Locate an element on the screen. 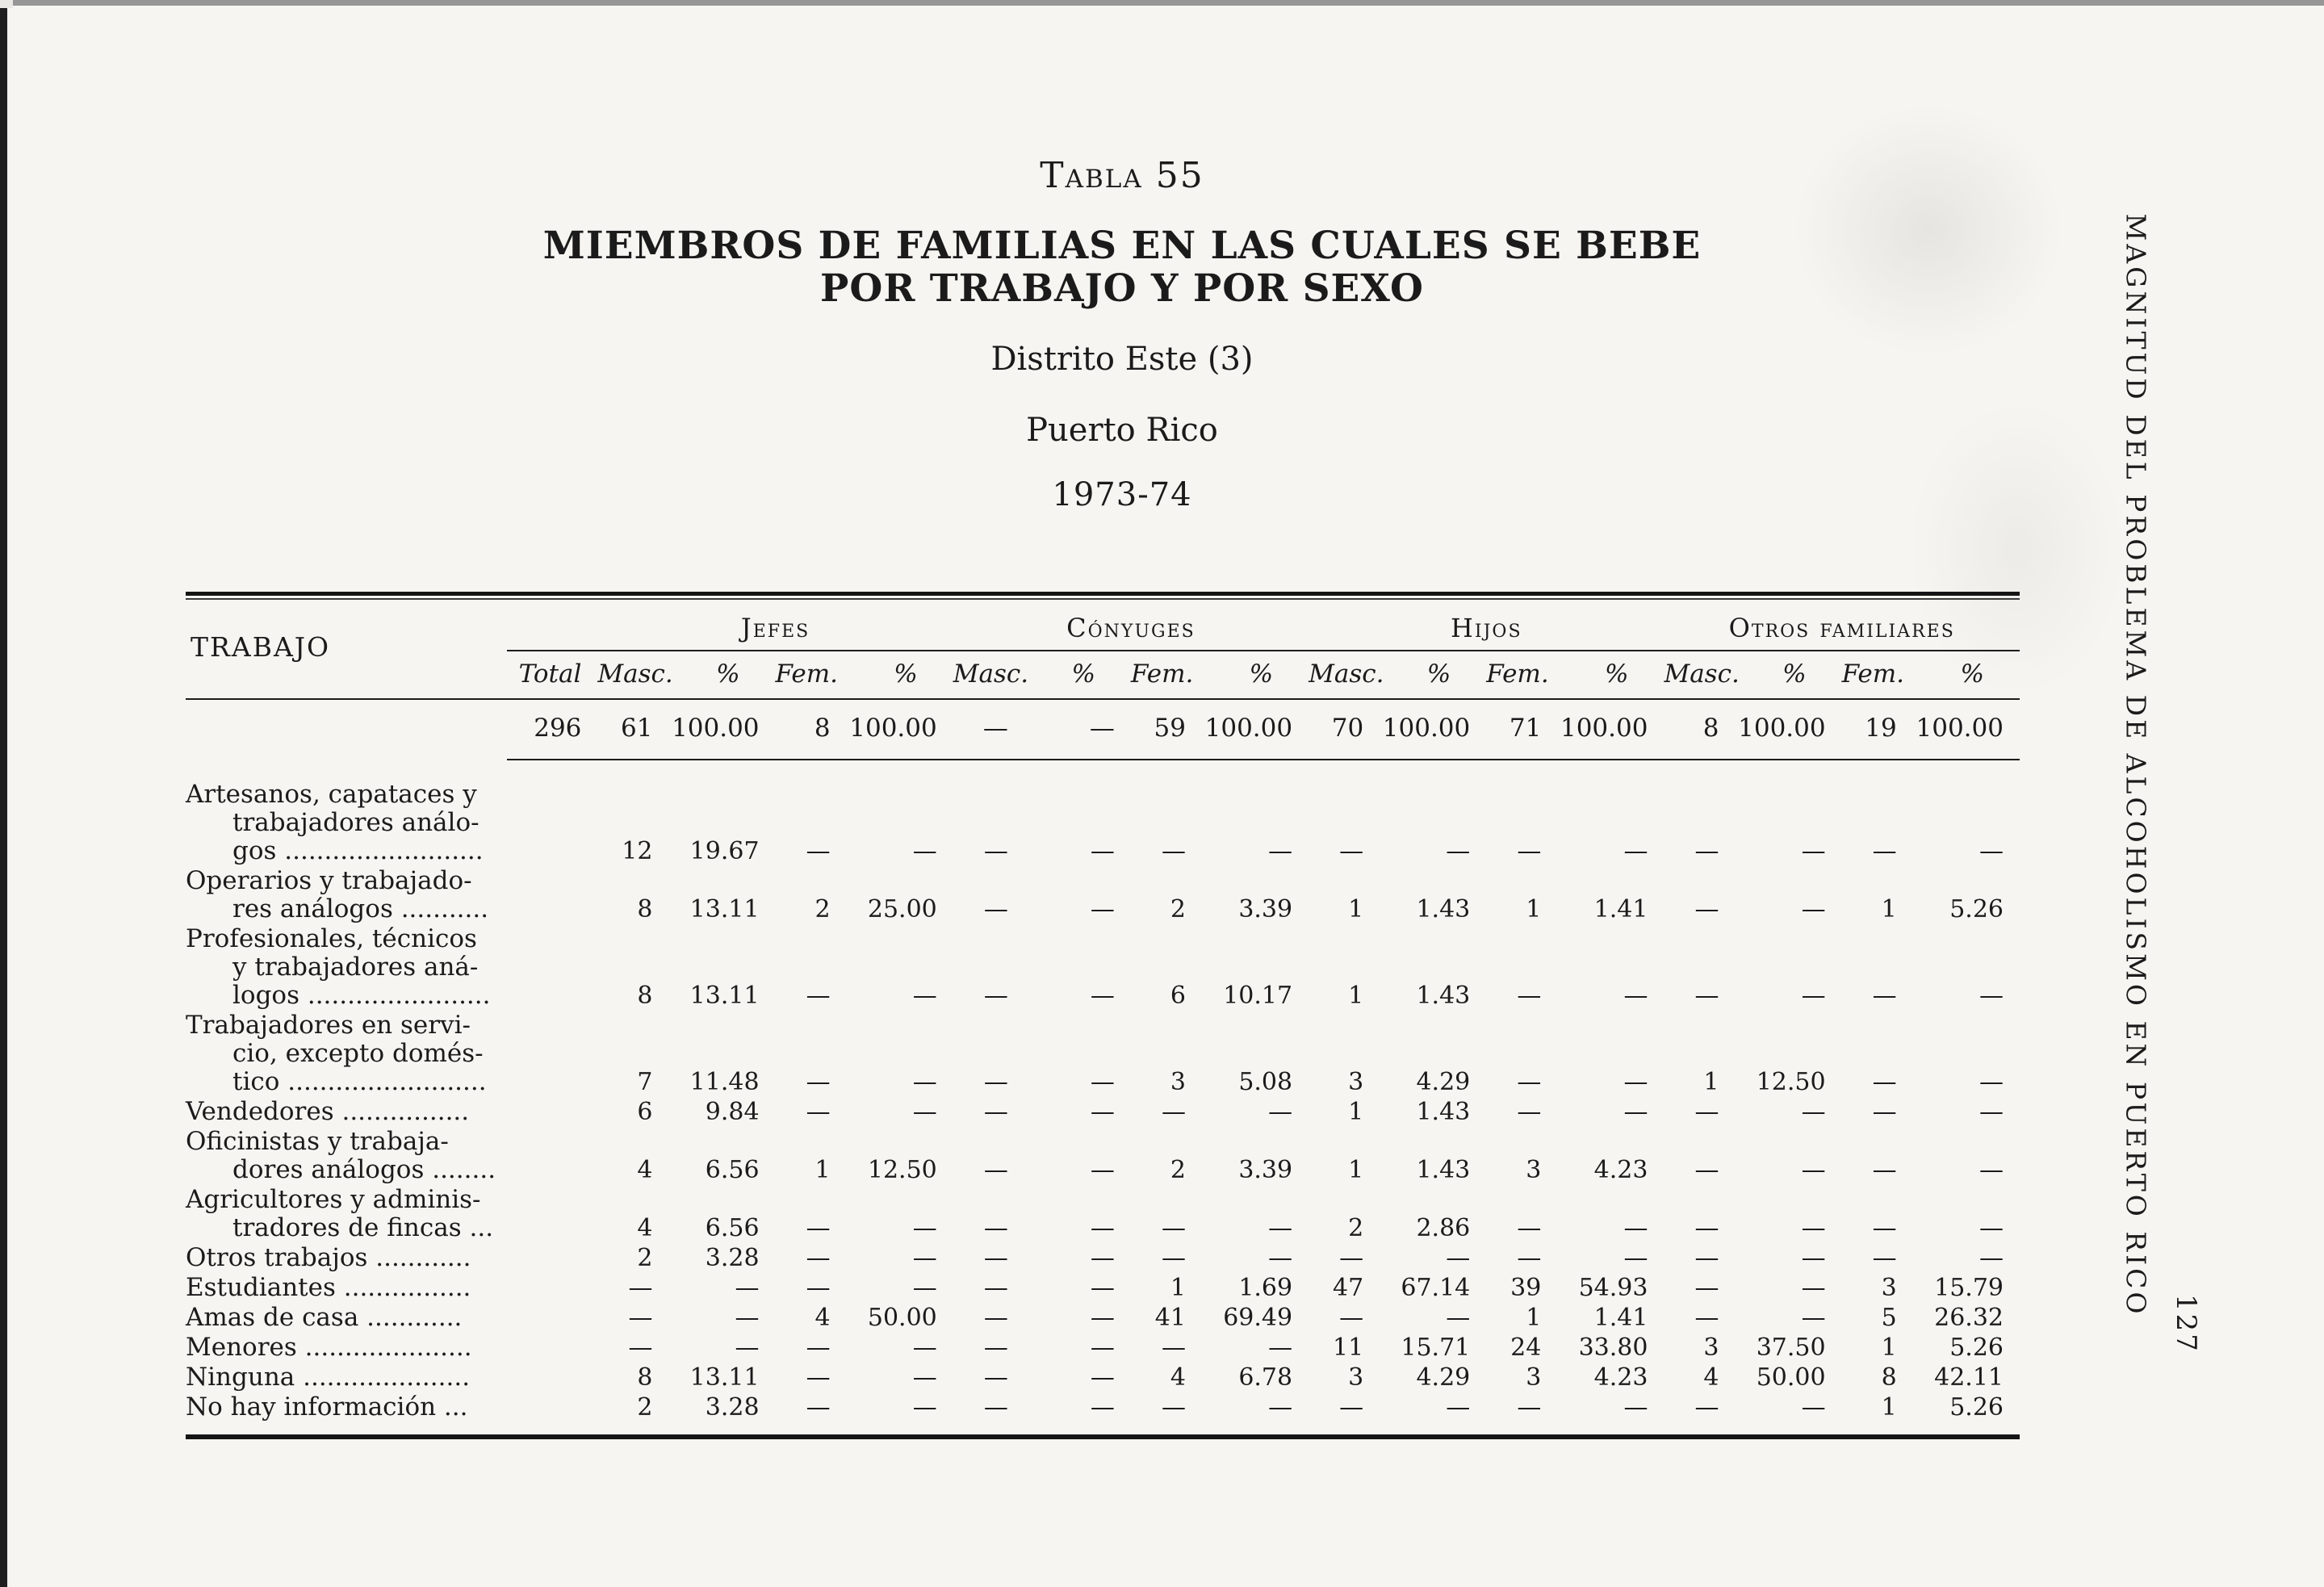 This screenshot has height=1587, width=2324. data-cell: 54.93 is located at coordinates (1613, 1288).